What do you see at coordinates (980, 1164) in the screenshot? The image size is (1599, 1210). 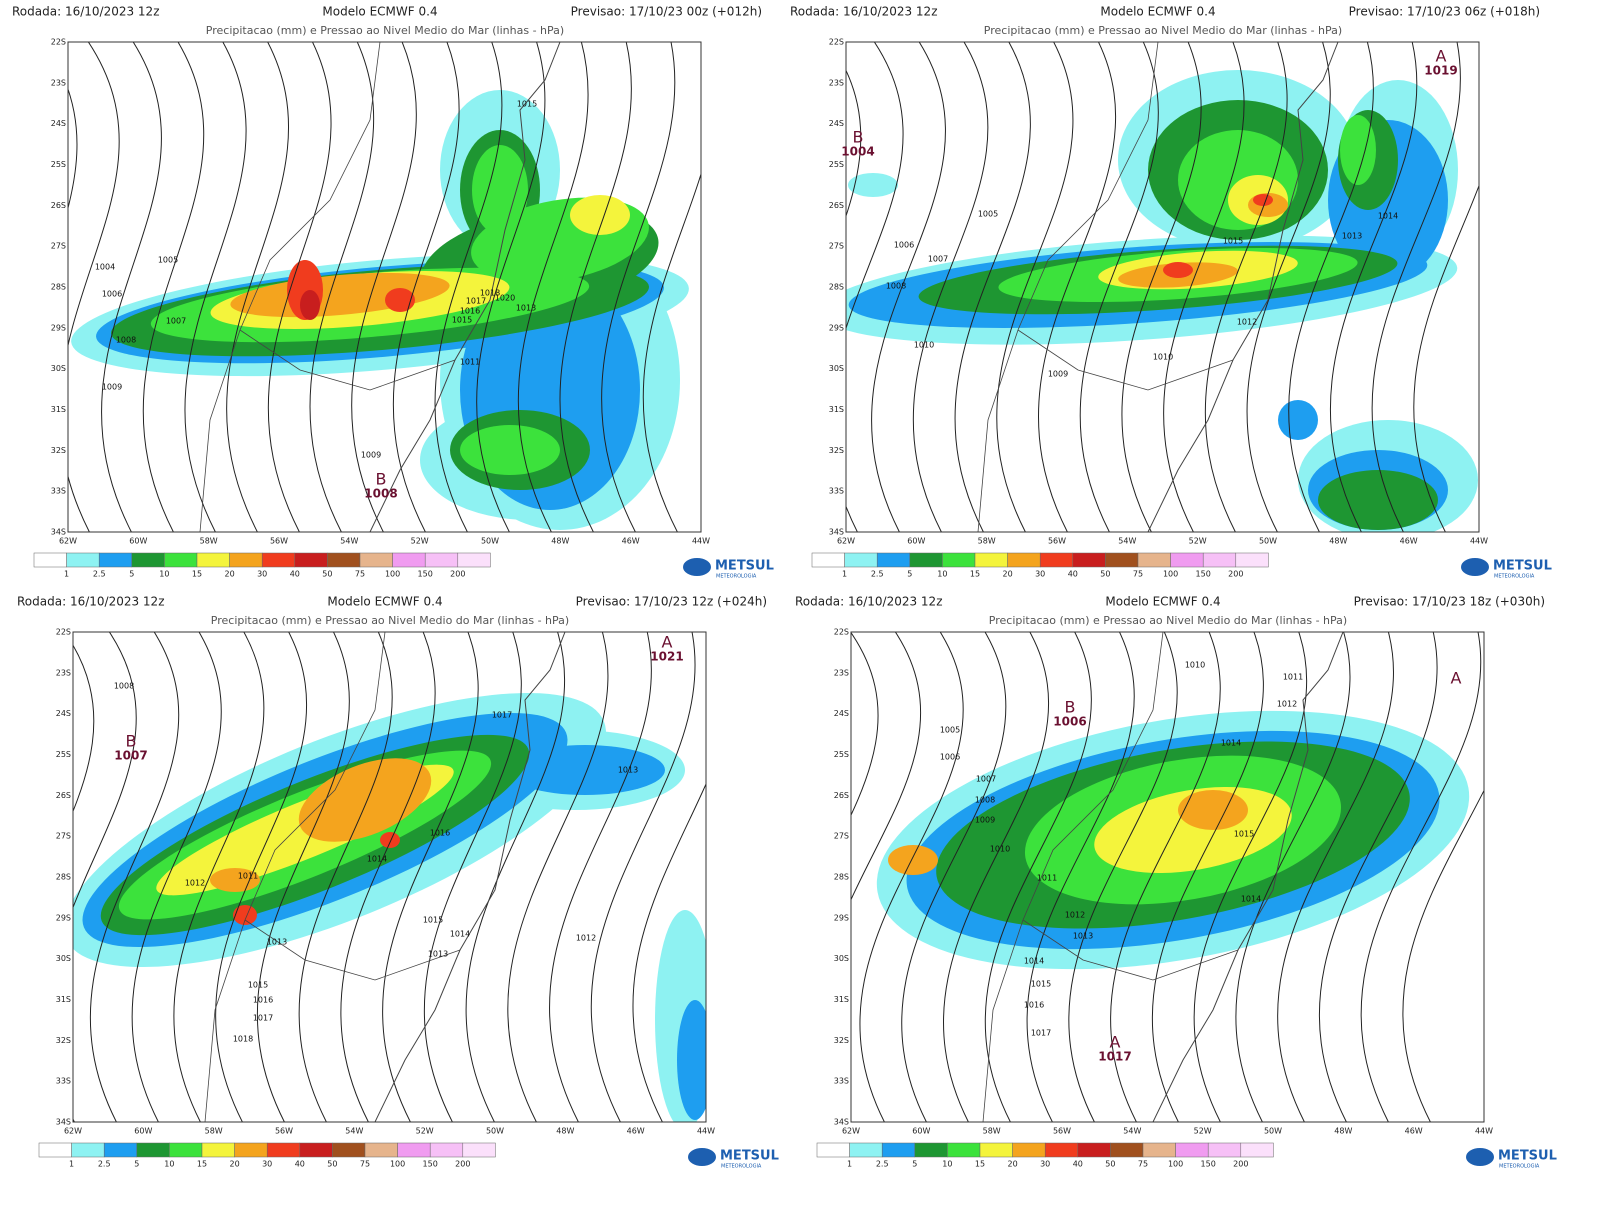 I see `legend-label: 15` at bounding box center [980, 1164].